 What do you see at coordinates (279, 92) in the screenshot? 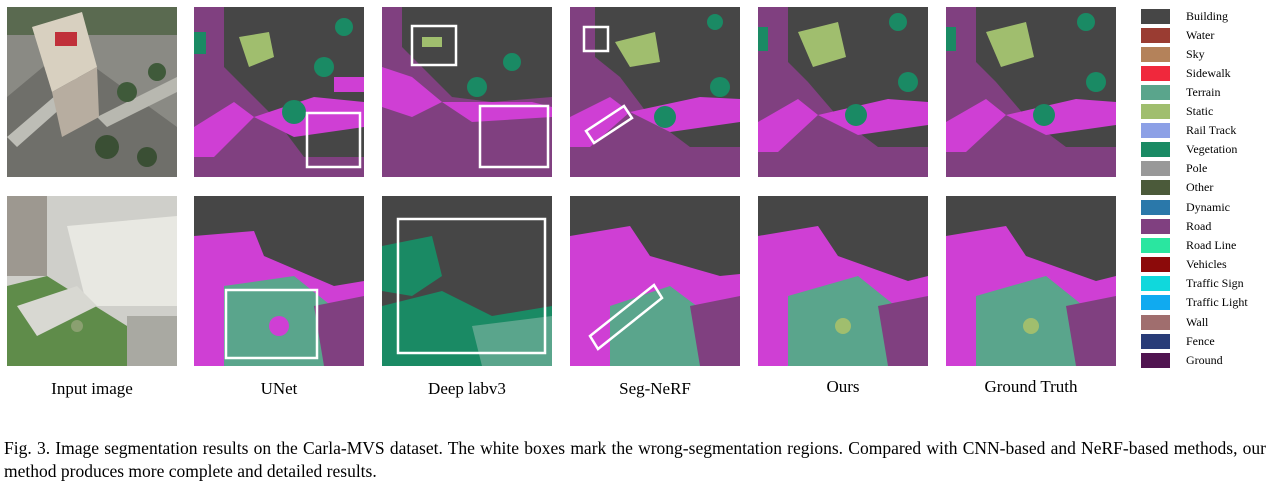
I see `row1-unet-segmentation` at bounding box center [279, 92].